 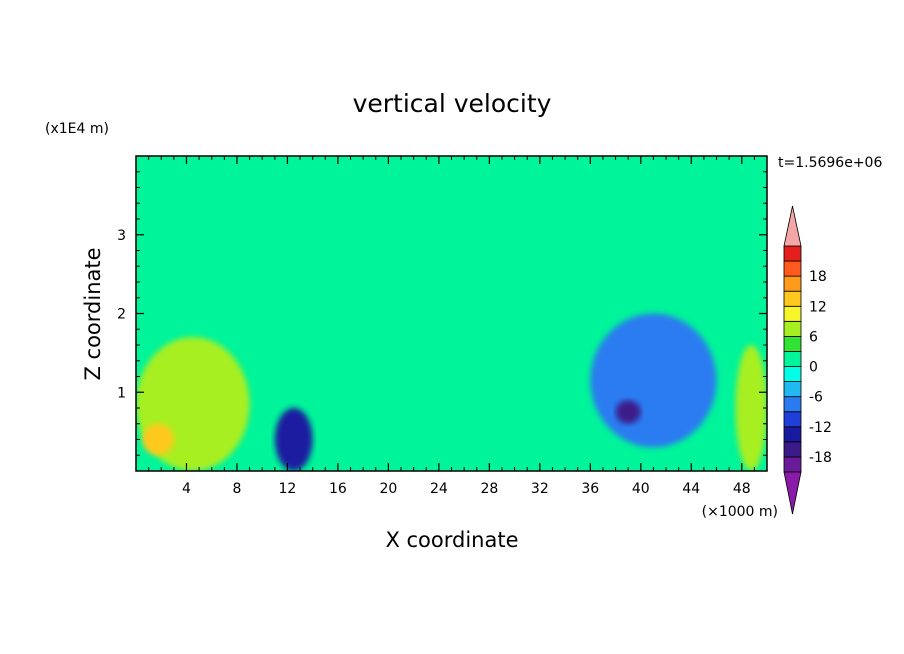 What do you see at coordinates (818, 277) in the screenshot?
I see `colorbar-label: 18` at bounding box center [818, 277].